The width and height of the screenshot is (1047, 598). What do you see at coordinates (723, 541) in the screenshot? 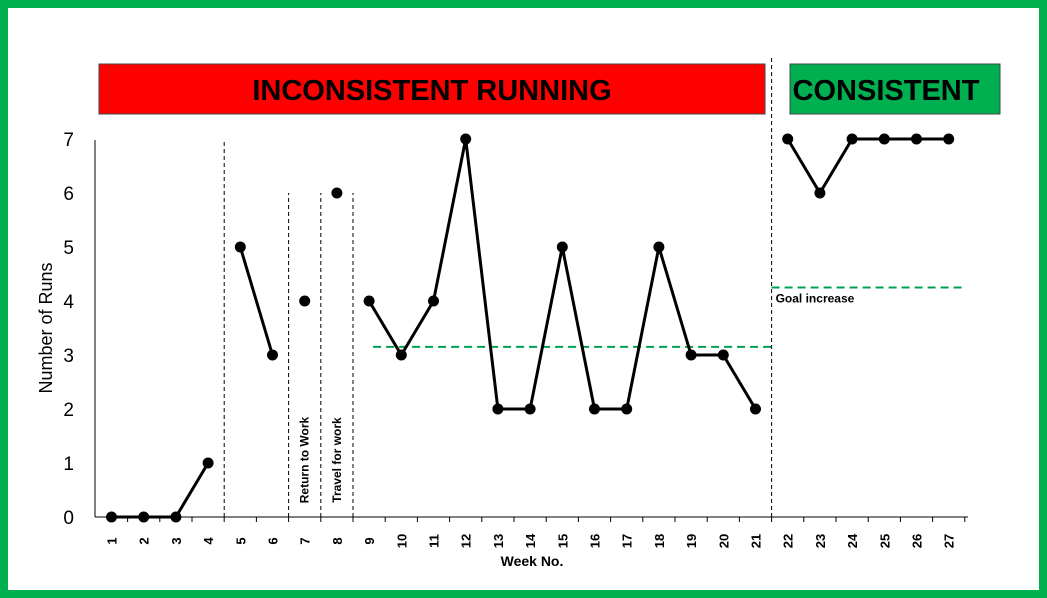
I see `x-tick-label: 20` at bounding box center [723, 541].